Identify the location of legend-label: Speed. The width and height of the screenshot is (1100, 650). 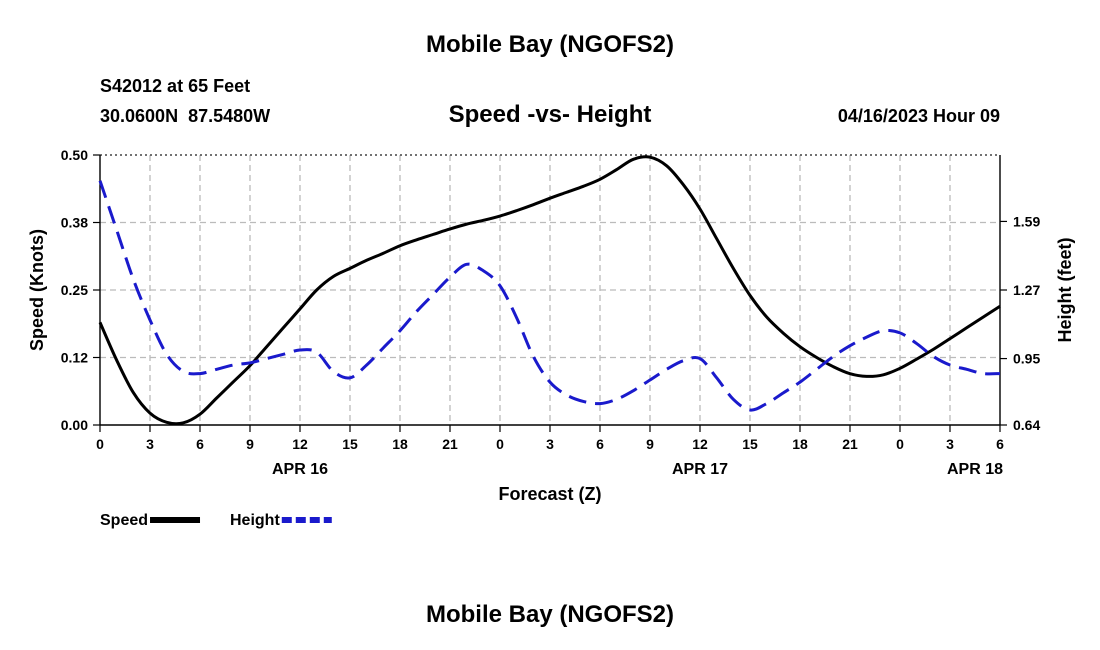
(124, 520).